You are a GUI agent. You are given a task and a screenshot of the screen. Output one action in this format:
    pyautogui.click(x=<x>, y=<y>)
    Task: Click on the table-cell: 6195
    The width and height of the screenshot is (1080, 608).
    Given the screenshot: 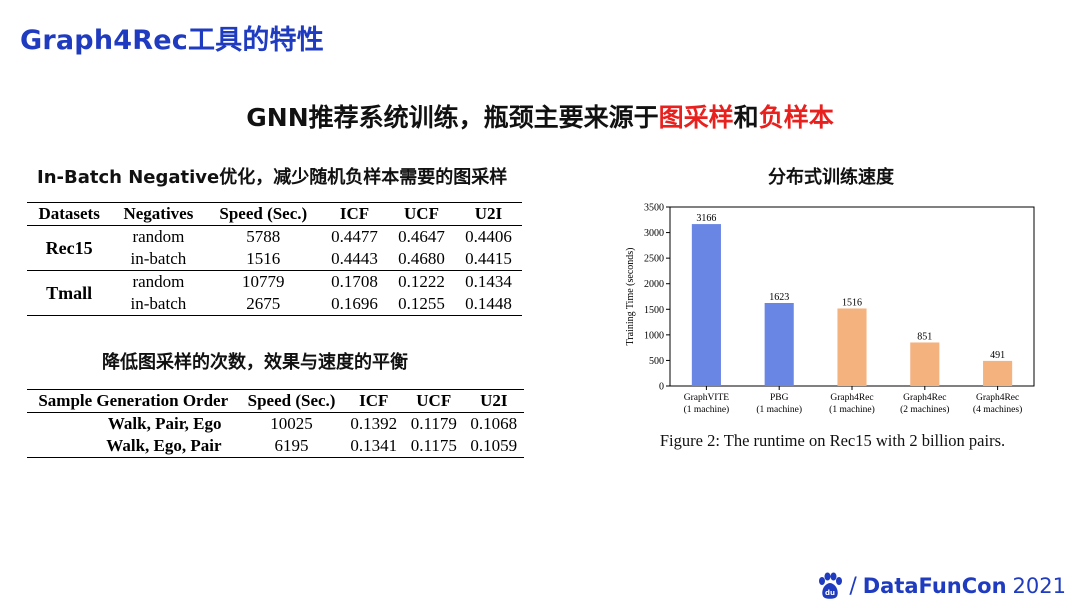 What is the action you would take?
    pyautogui.click(x=291, y=445)
    